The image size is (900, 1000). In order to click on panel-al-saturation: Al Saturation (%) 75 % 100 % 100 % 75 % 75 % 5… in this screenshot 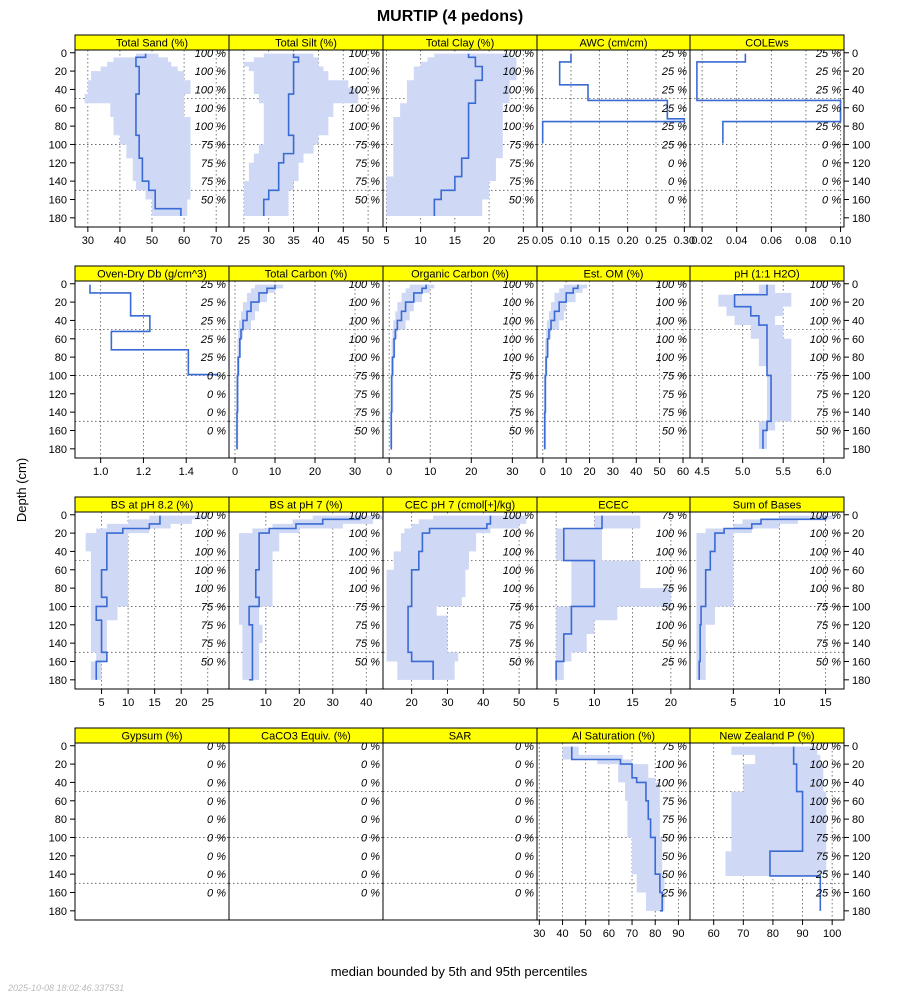, I will do `click(612, 833)`.